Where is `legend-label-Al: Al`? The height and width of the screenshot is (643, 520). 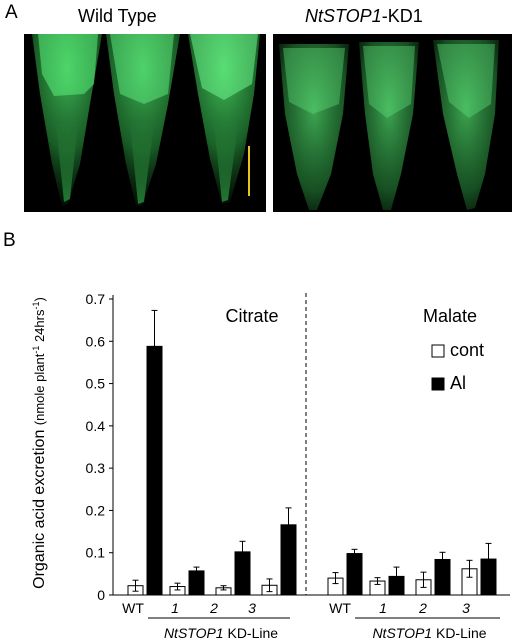
legend-label-Al: Al is located at coordinates (458, 383).